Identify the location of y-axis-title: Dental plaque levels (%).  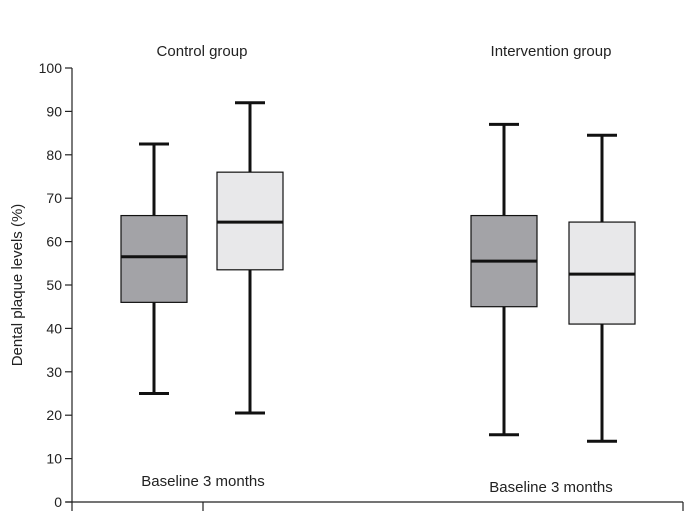
(17, 285).